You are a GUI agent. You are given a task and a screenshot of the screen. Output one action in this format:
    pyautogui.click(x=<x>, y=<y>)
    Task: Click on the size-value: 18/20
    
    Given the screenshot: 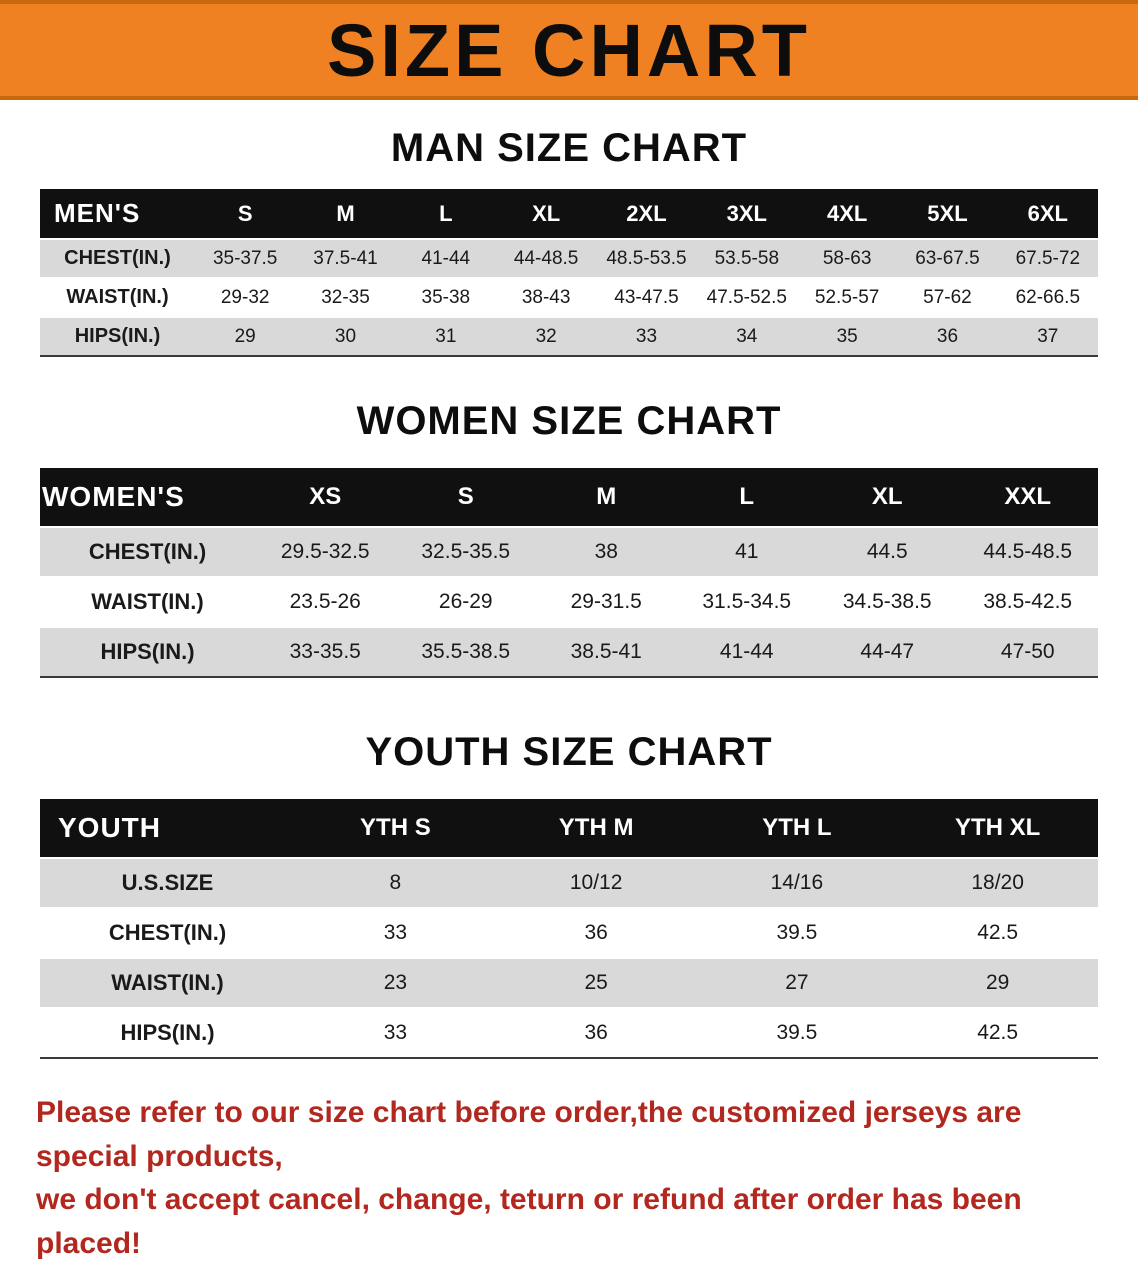 What is the action you would take?
    pyautogui.click(x=997, y=883)
    